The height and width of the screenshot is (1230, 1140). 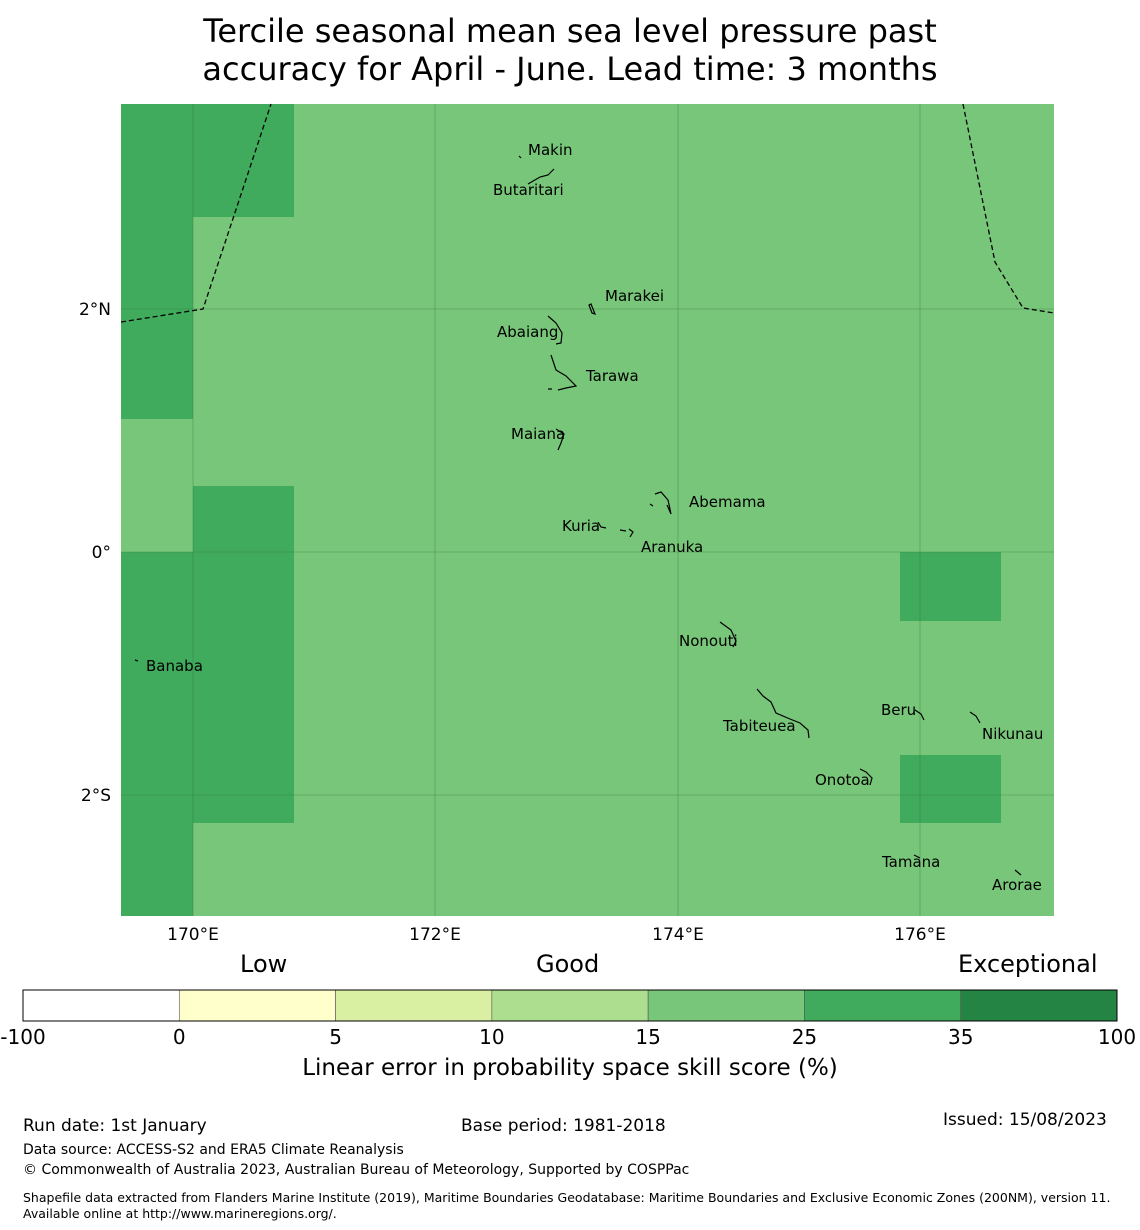 What do you see at coordinates (1012, 734) in the screenshot?
I see `island-label: Nikunau` at bounding box center [1012, 734].